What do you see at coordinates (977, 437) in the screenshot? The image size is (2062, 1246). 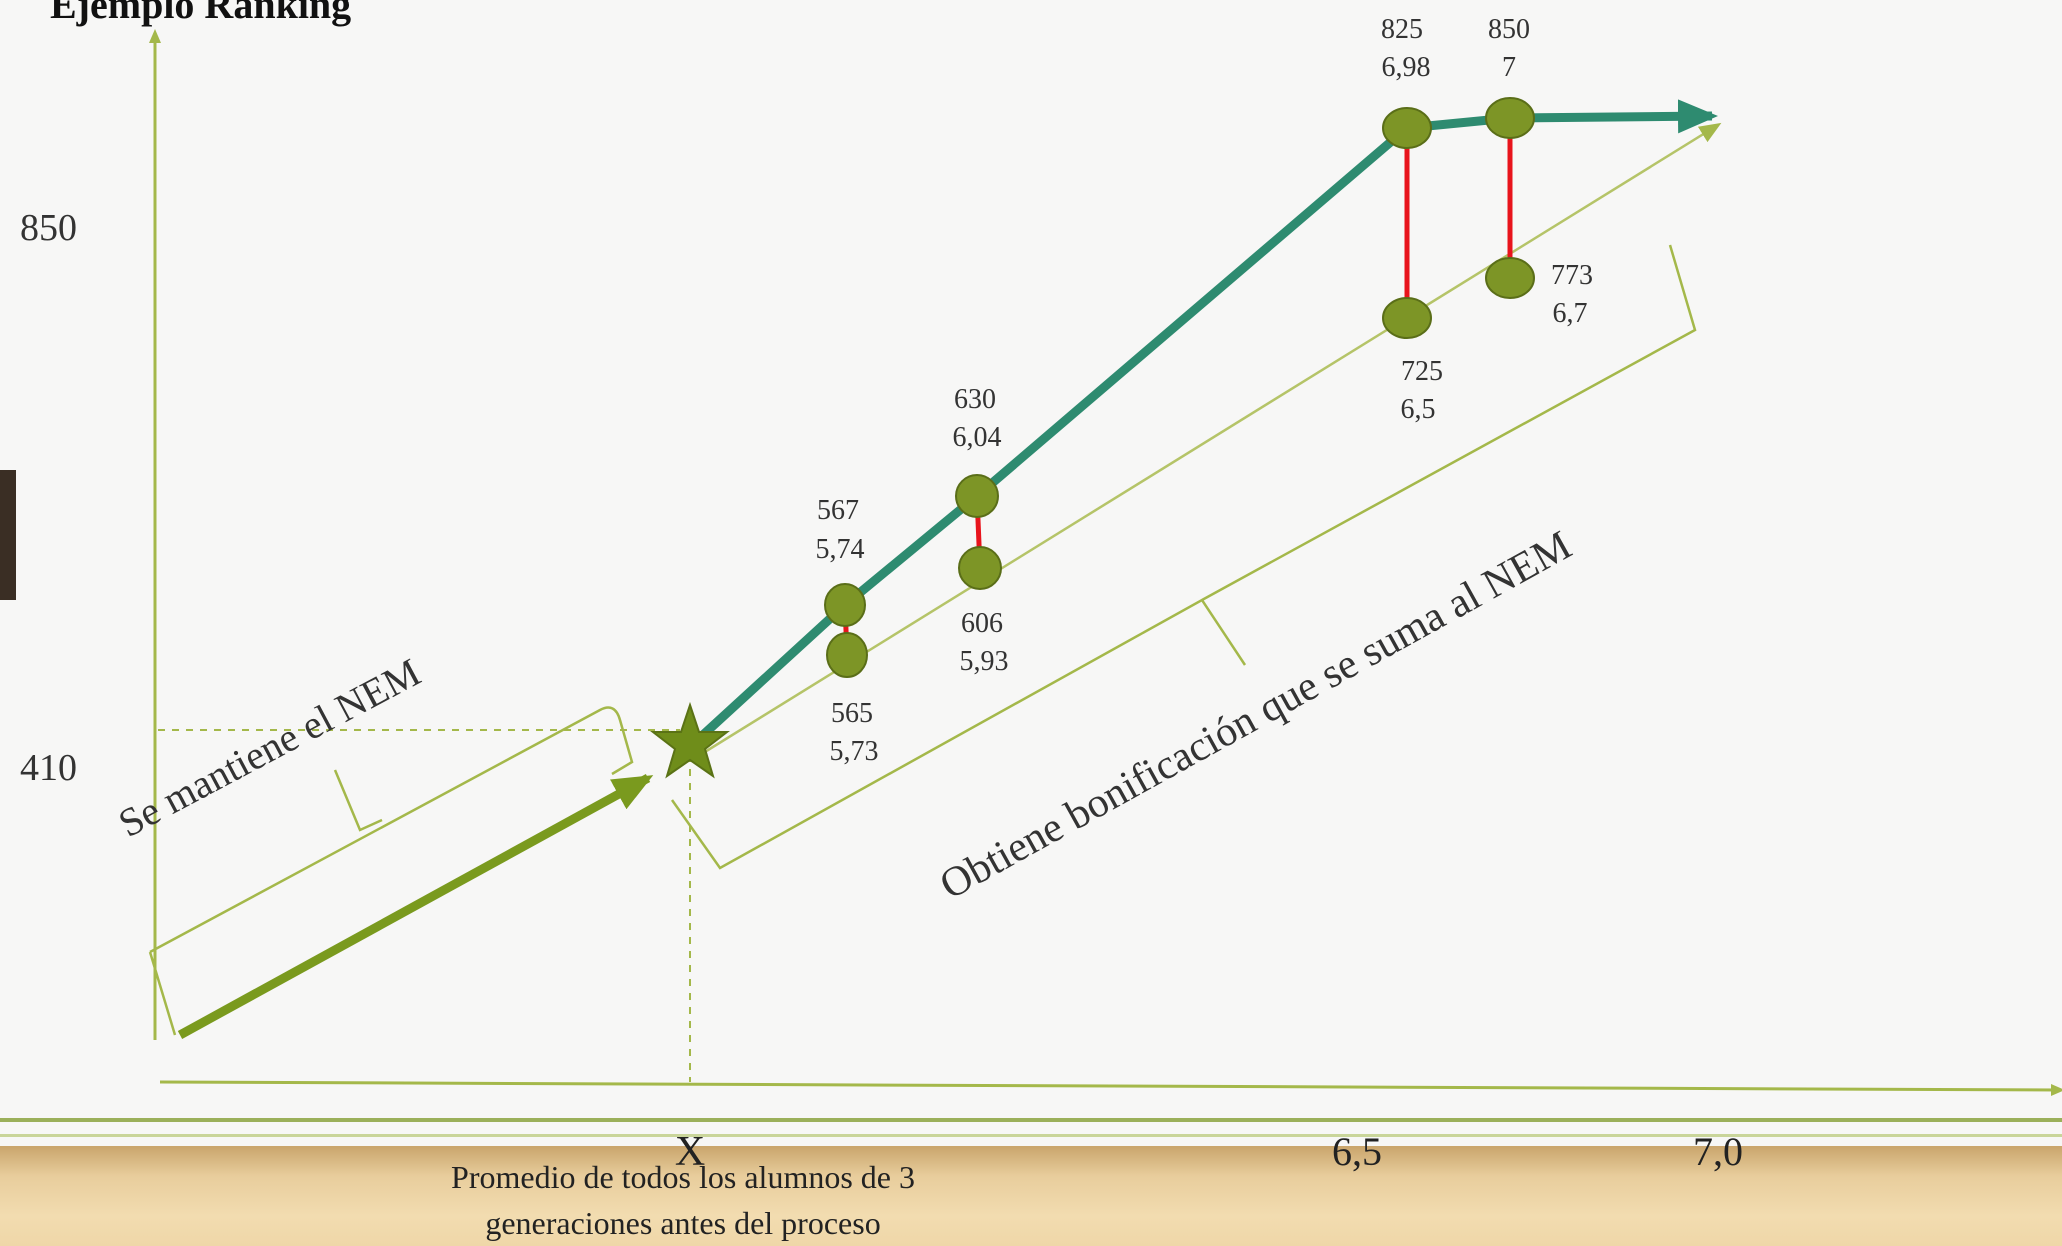 I see `label-upper-2-nem: 6,04` at bounding box center [977, 437].